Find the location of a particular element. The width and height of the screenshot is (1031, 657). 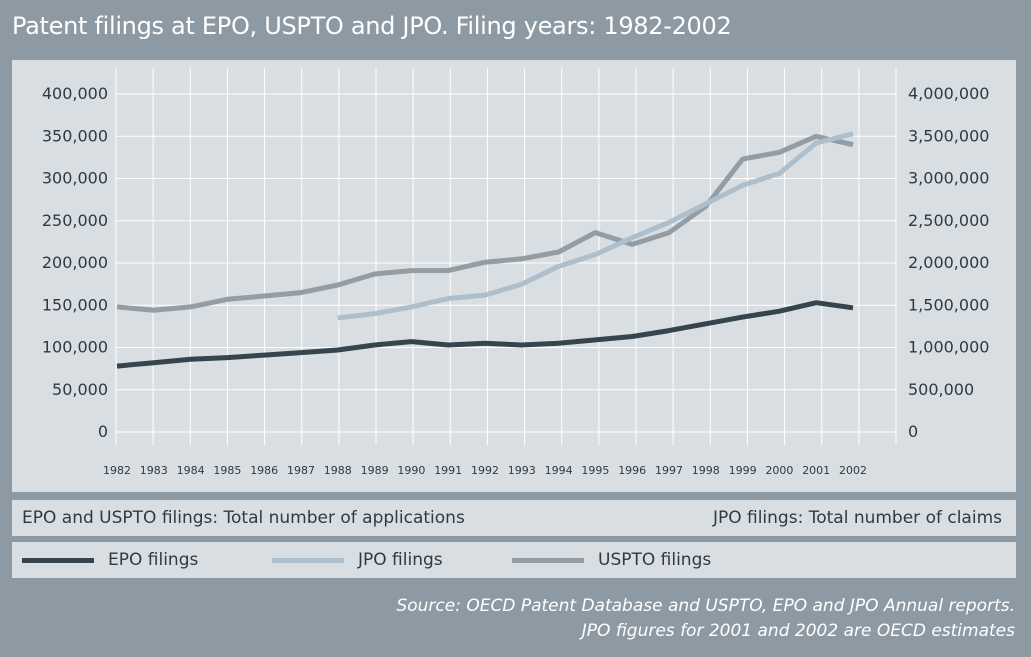

legend-item-jpo: JPO filings is located at coordinates (357, 560).